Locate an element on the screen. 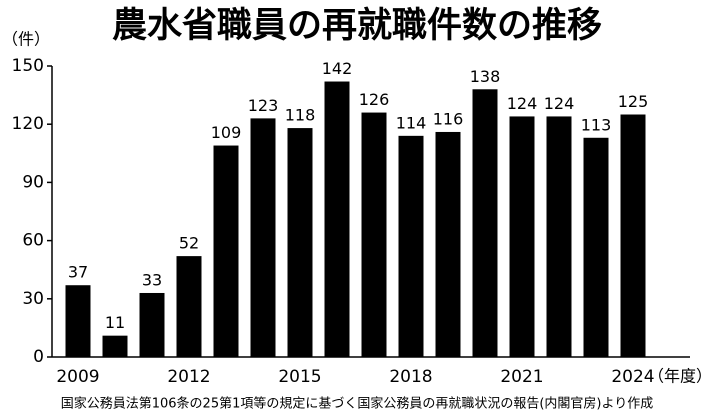 Image resolution: width=714 pixels, height=417 pixels. value-label: 33 is located at coordinates (152, 279).